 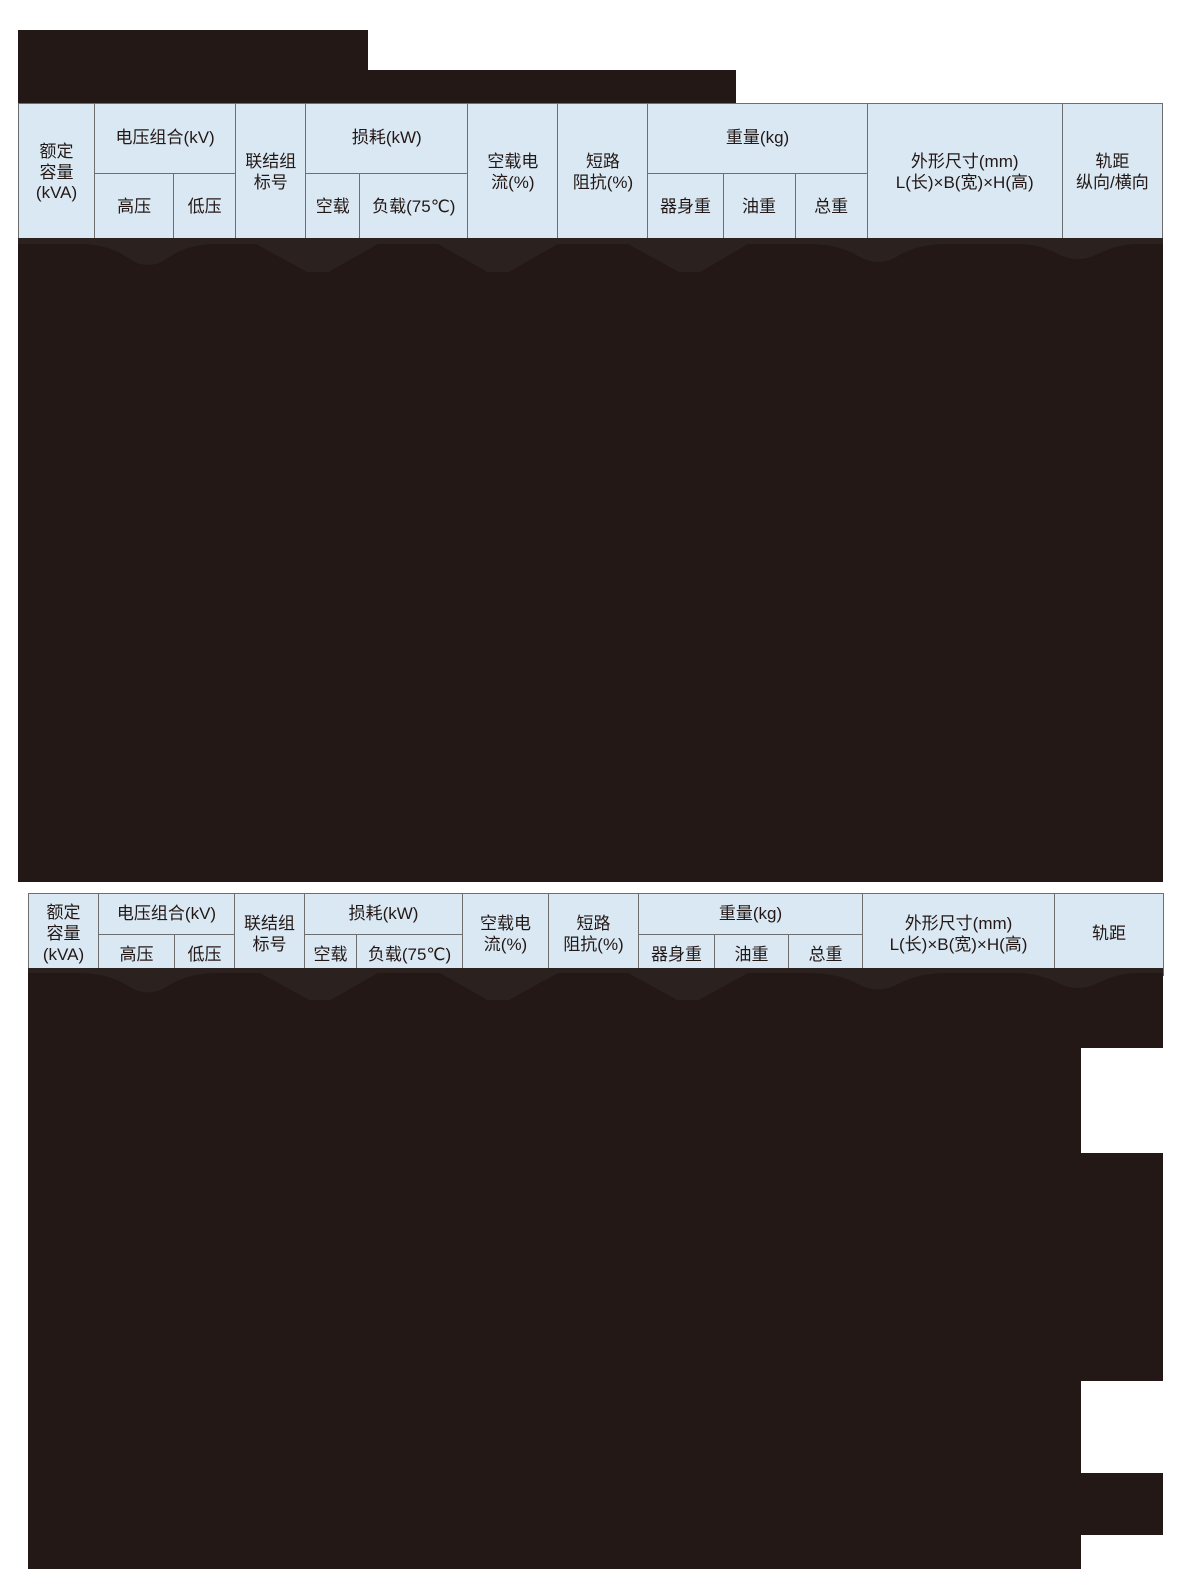 What do you see at coordinates (134, 207) in the screenshot?
I see `col-hv: 高压` at bounding box center [134, 207].